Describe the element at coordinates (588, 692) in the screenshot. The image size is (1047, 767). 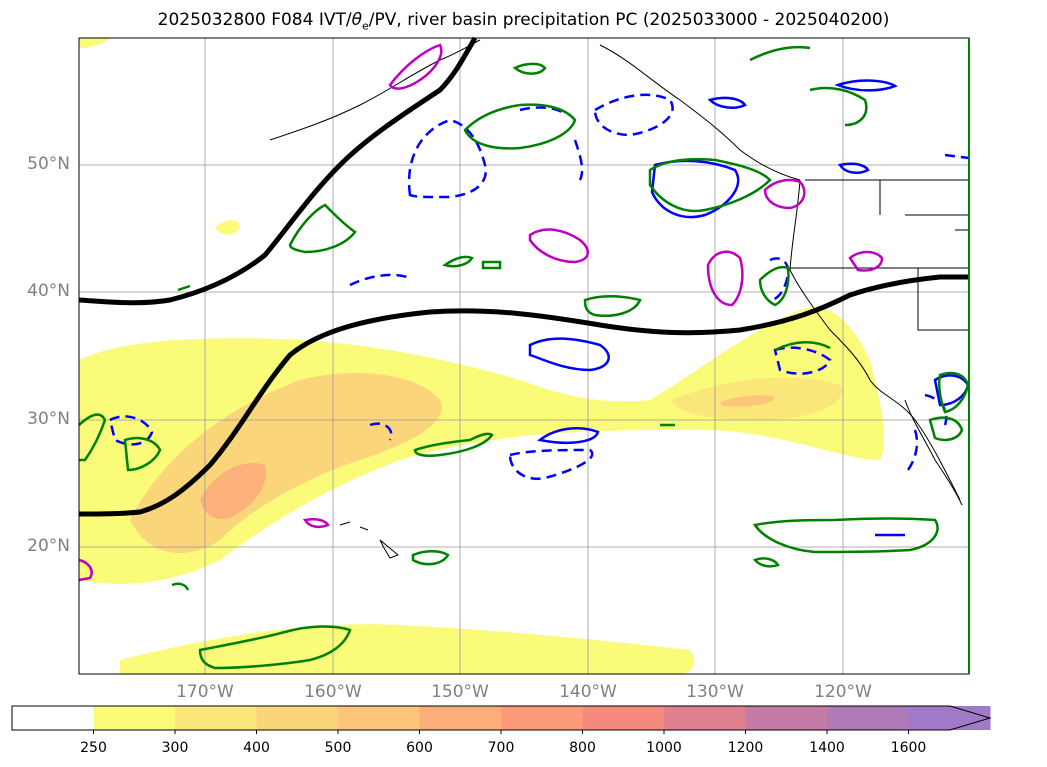
I see `lon-label-140w: 140°W` at that location.